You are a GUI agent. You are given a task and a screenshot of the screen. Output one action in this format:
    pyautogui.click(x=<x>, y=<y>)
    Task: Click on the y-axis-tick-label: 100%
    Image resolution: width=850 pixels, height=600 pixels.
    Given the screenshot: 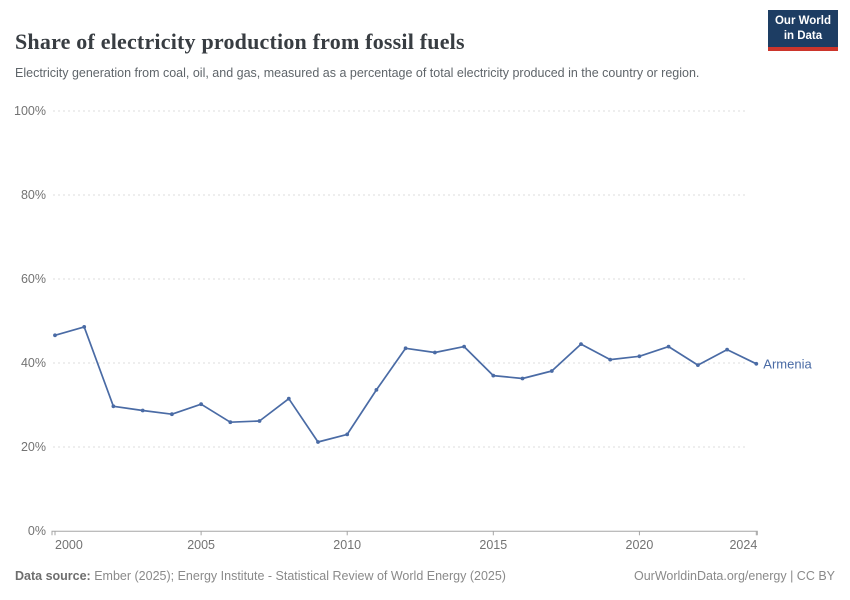 What is the action you would take?
    pyautogui.click(x=30, y=111)
    